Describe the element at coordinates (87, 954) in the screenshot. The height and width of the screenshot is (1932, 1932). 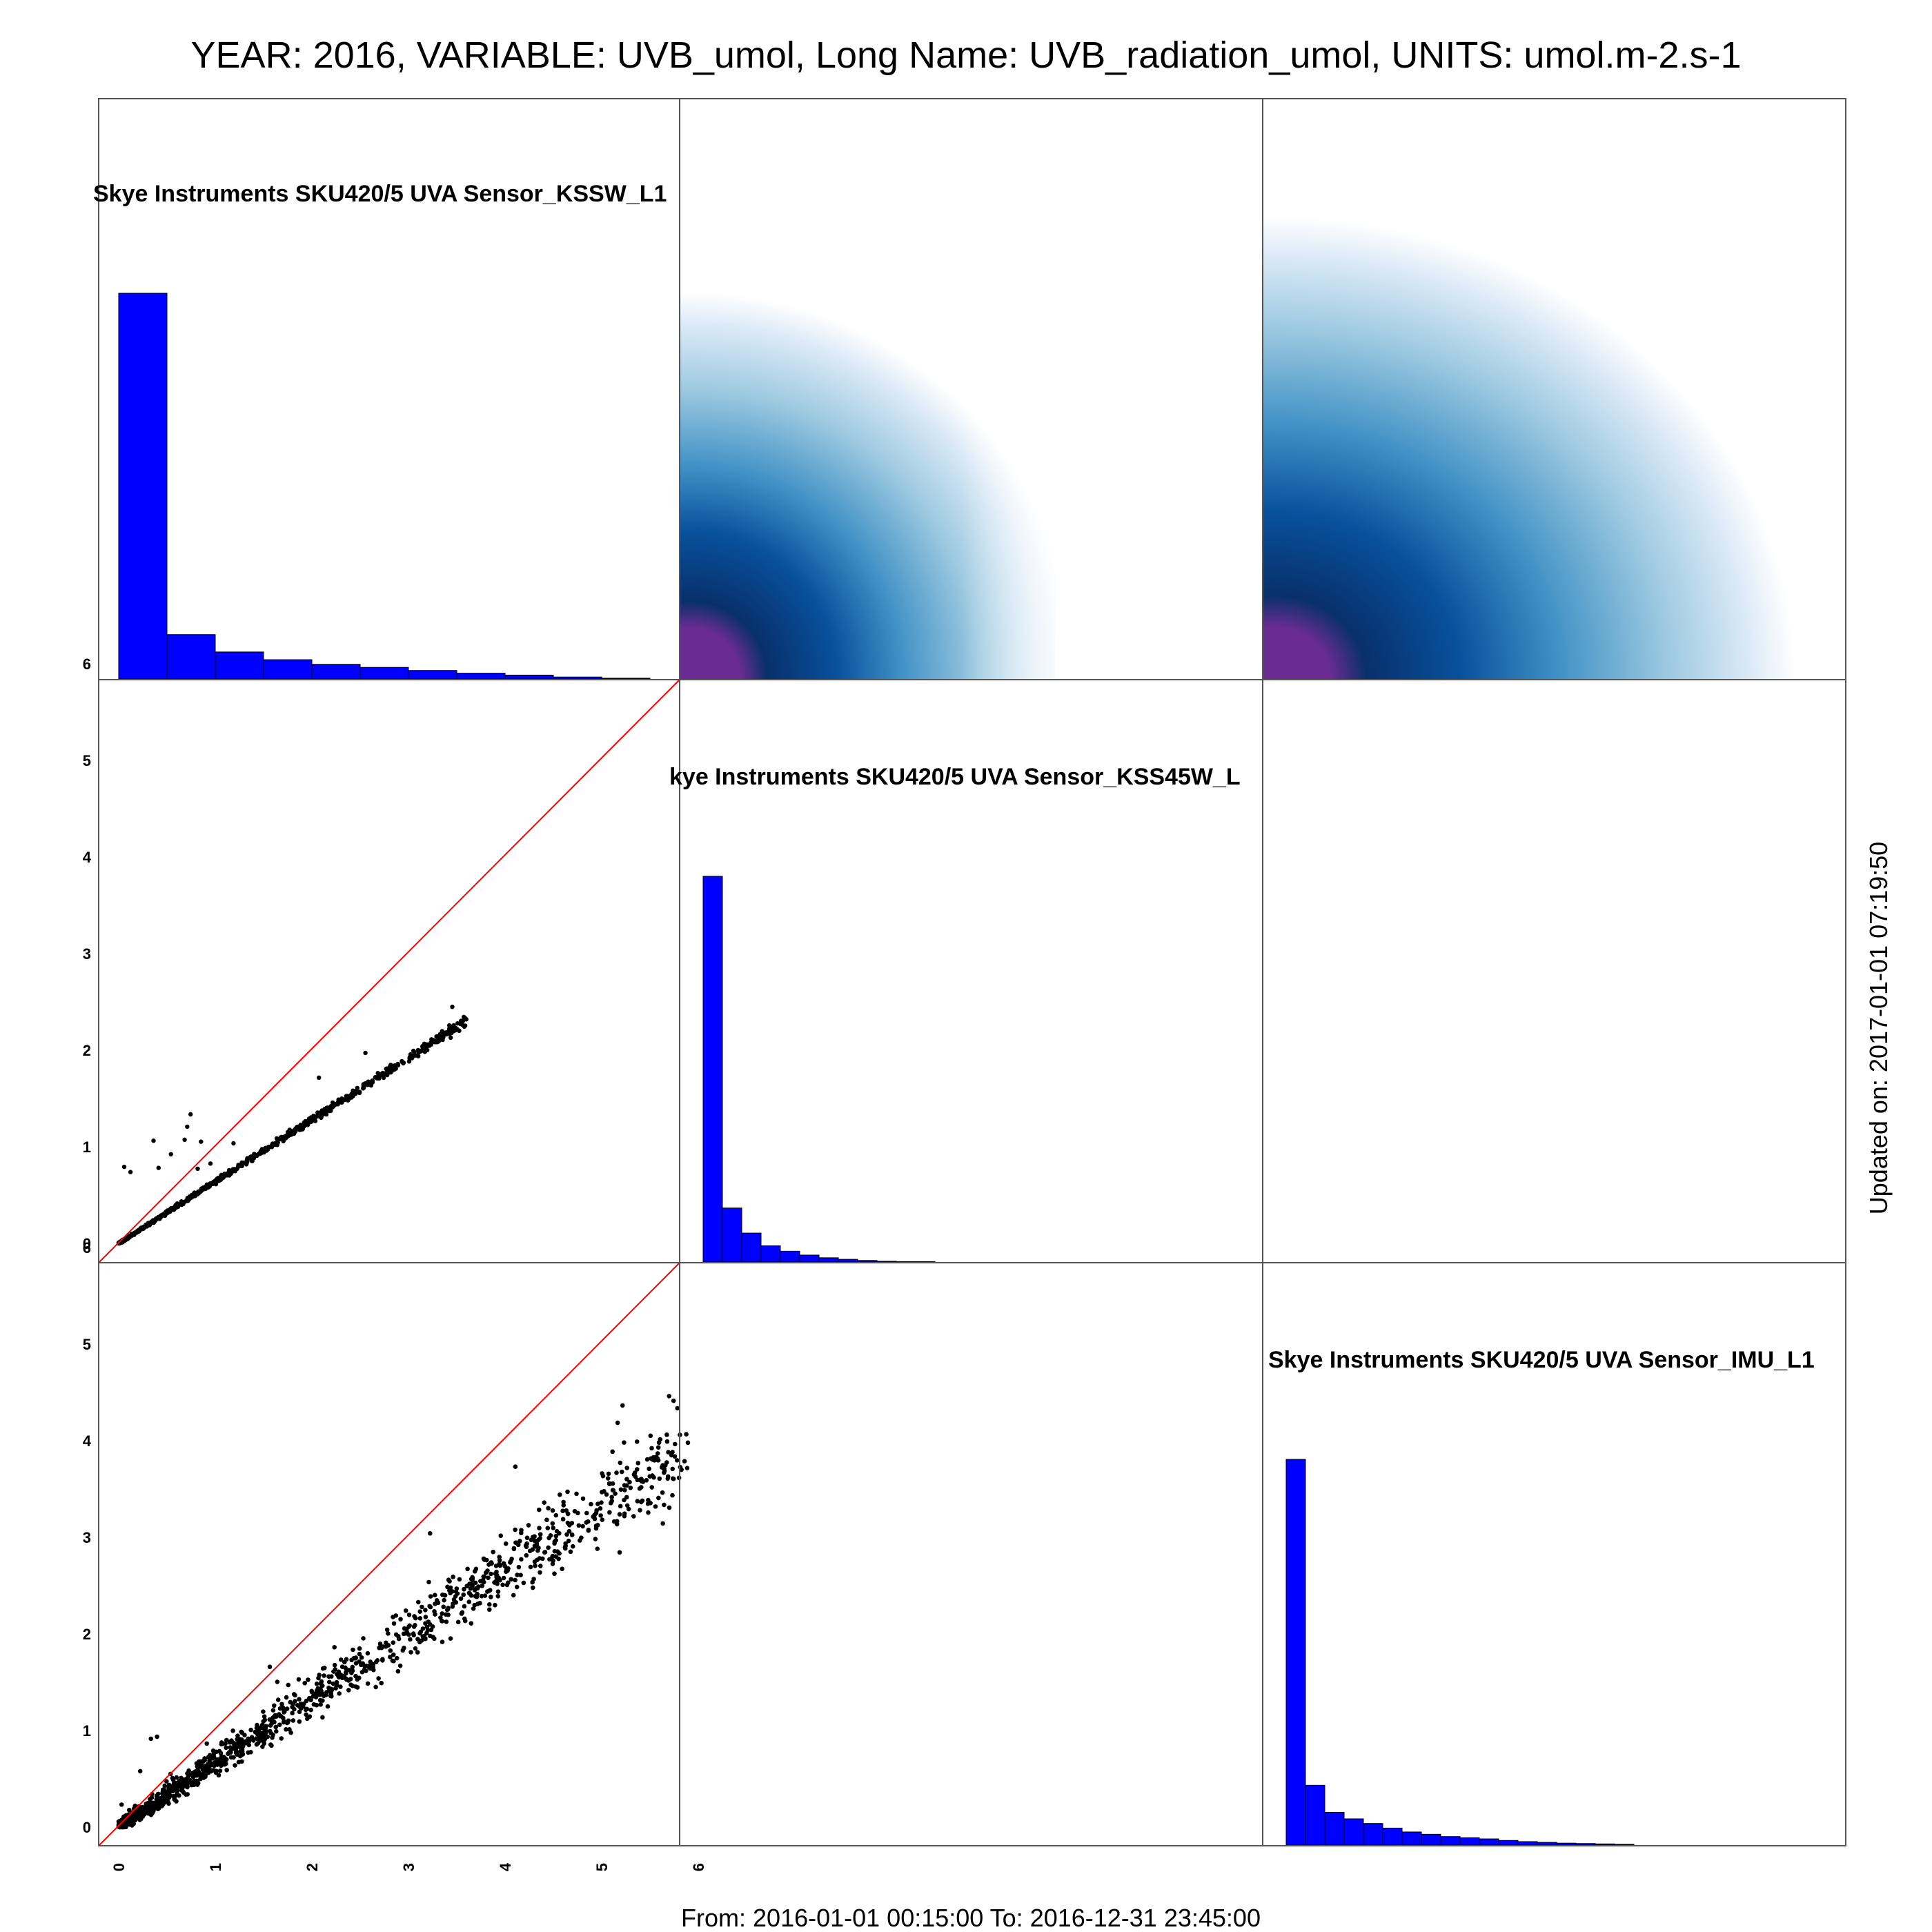
I see `y-tick-label: 3` at that location.